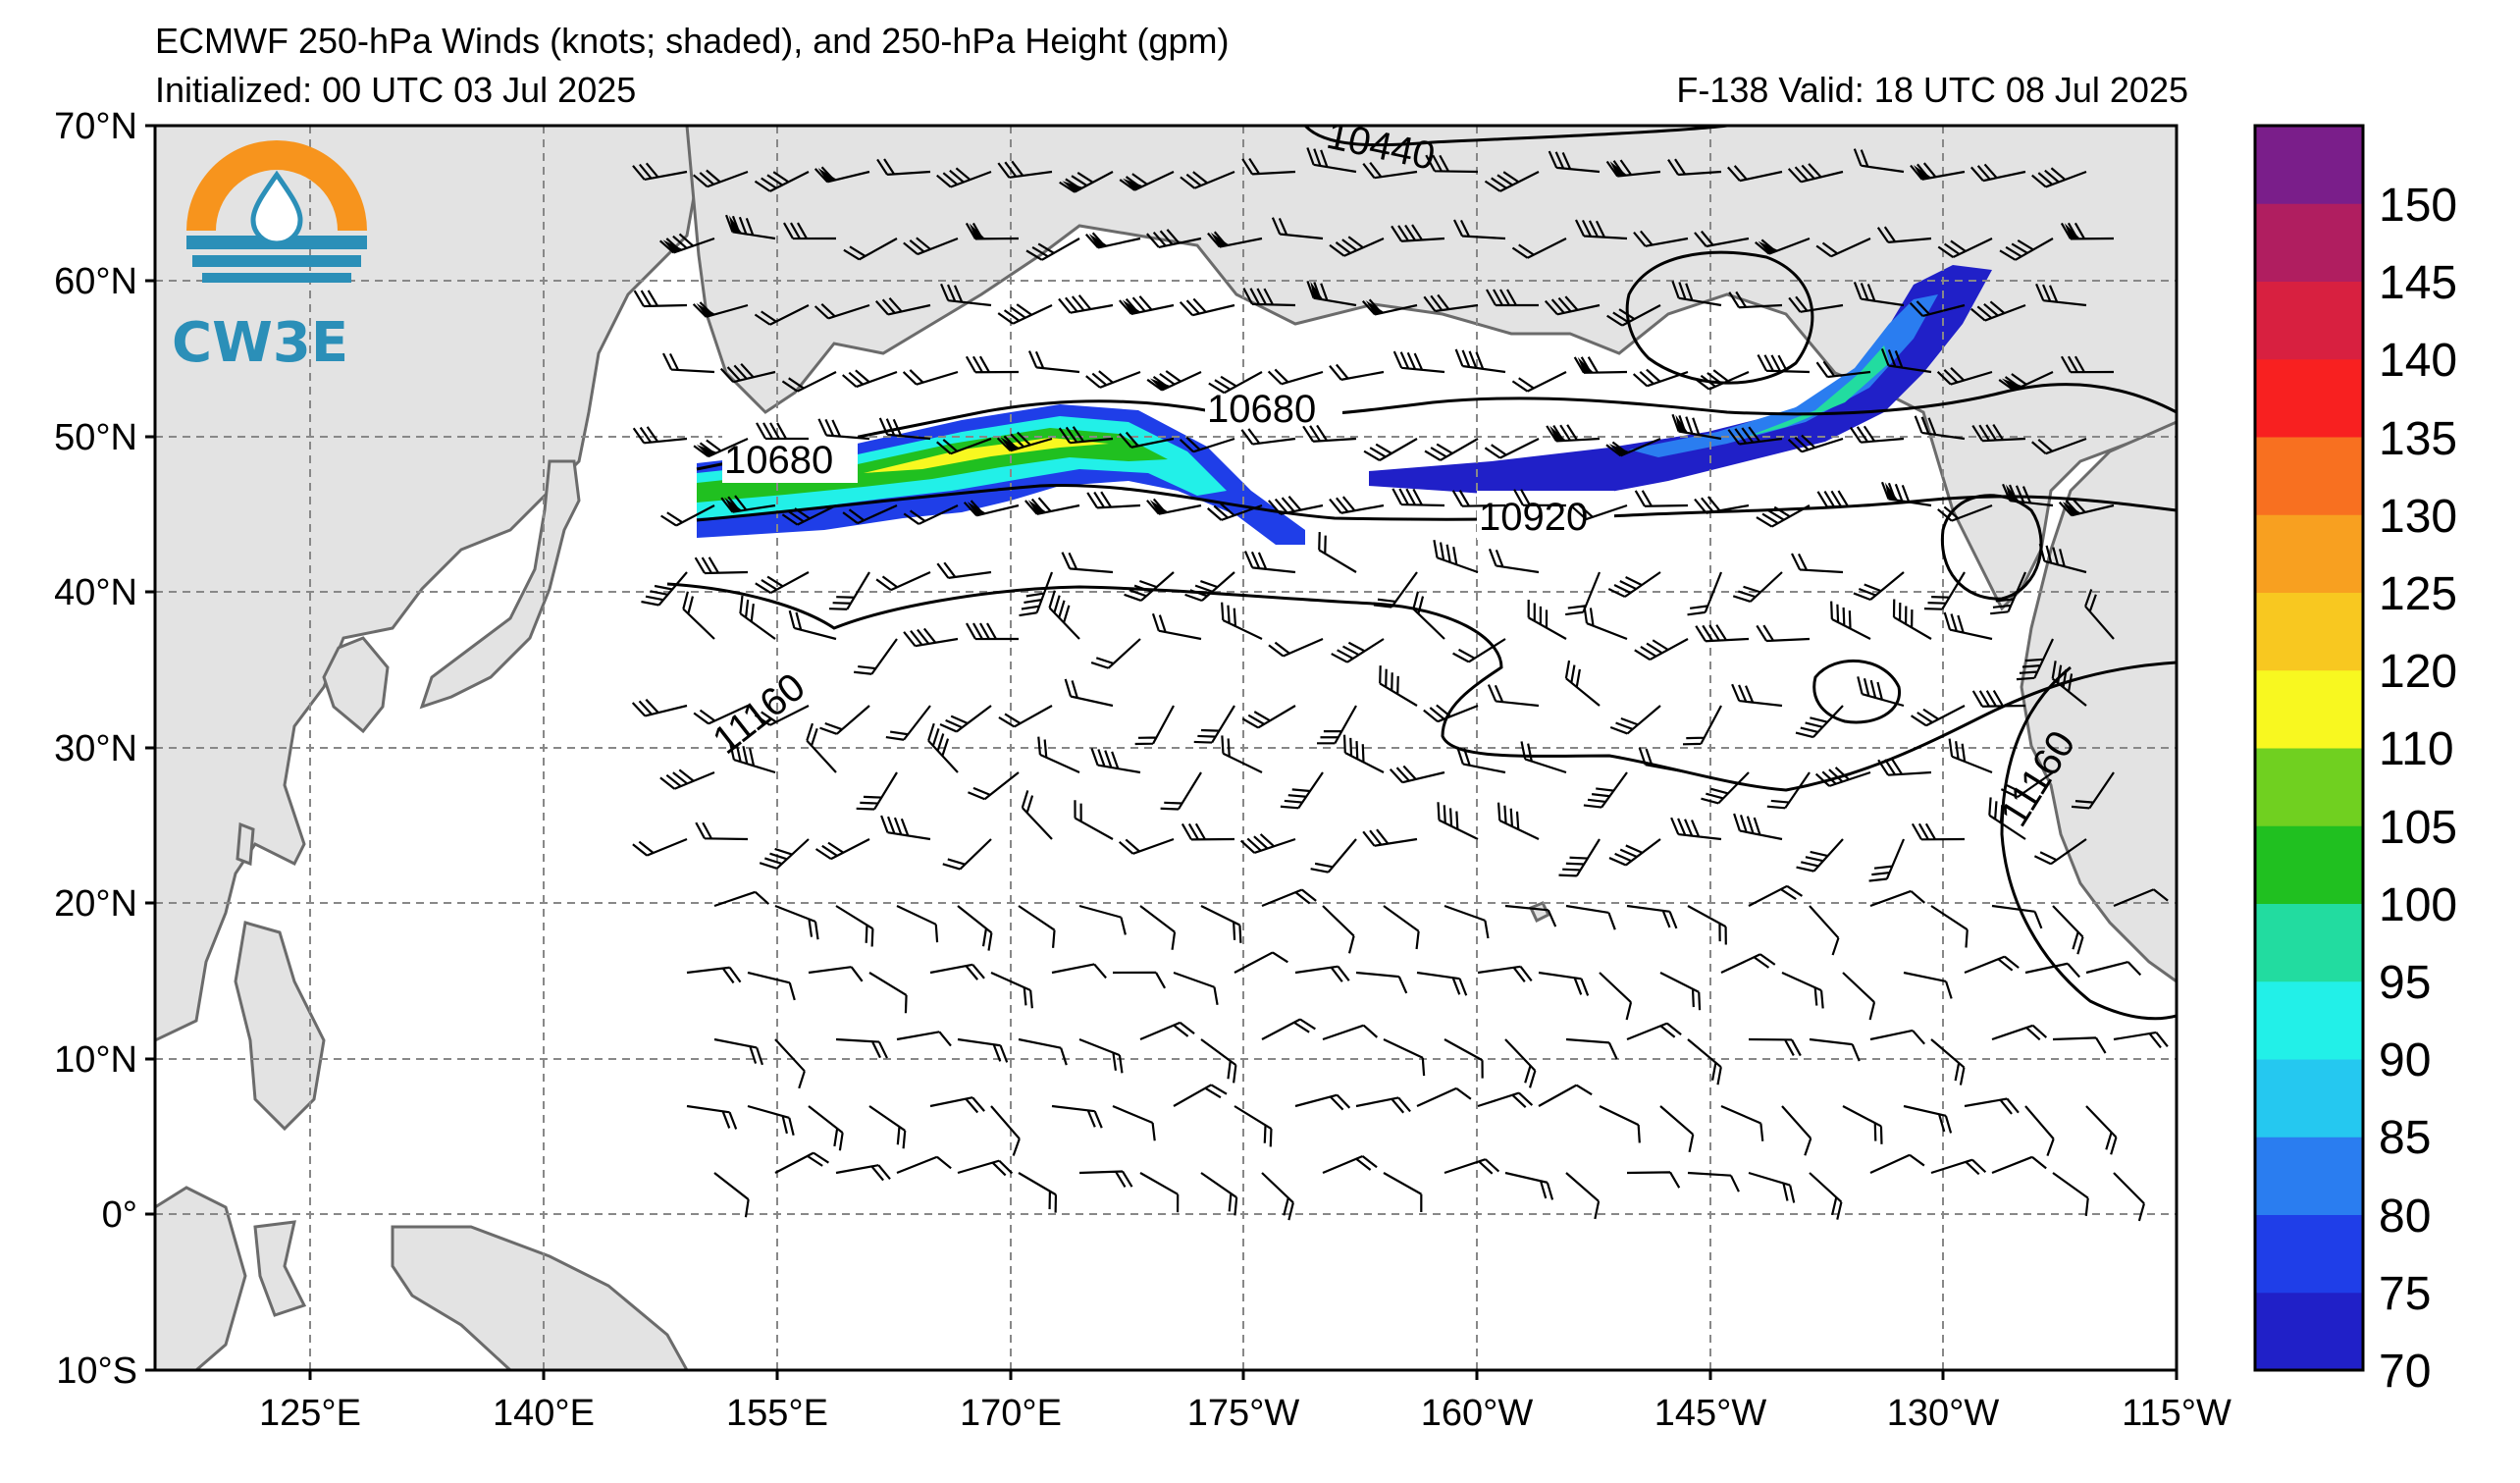  Describe the element at coordinates (500, 585) in the screenshot. I see `japan-islands` at that location.